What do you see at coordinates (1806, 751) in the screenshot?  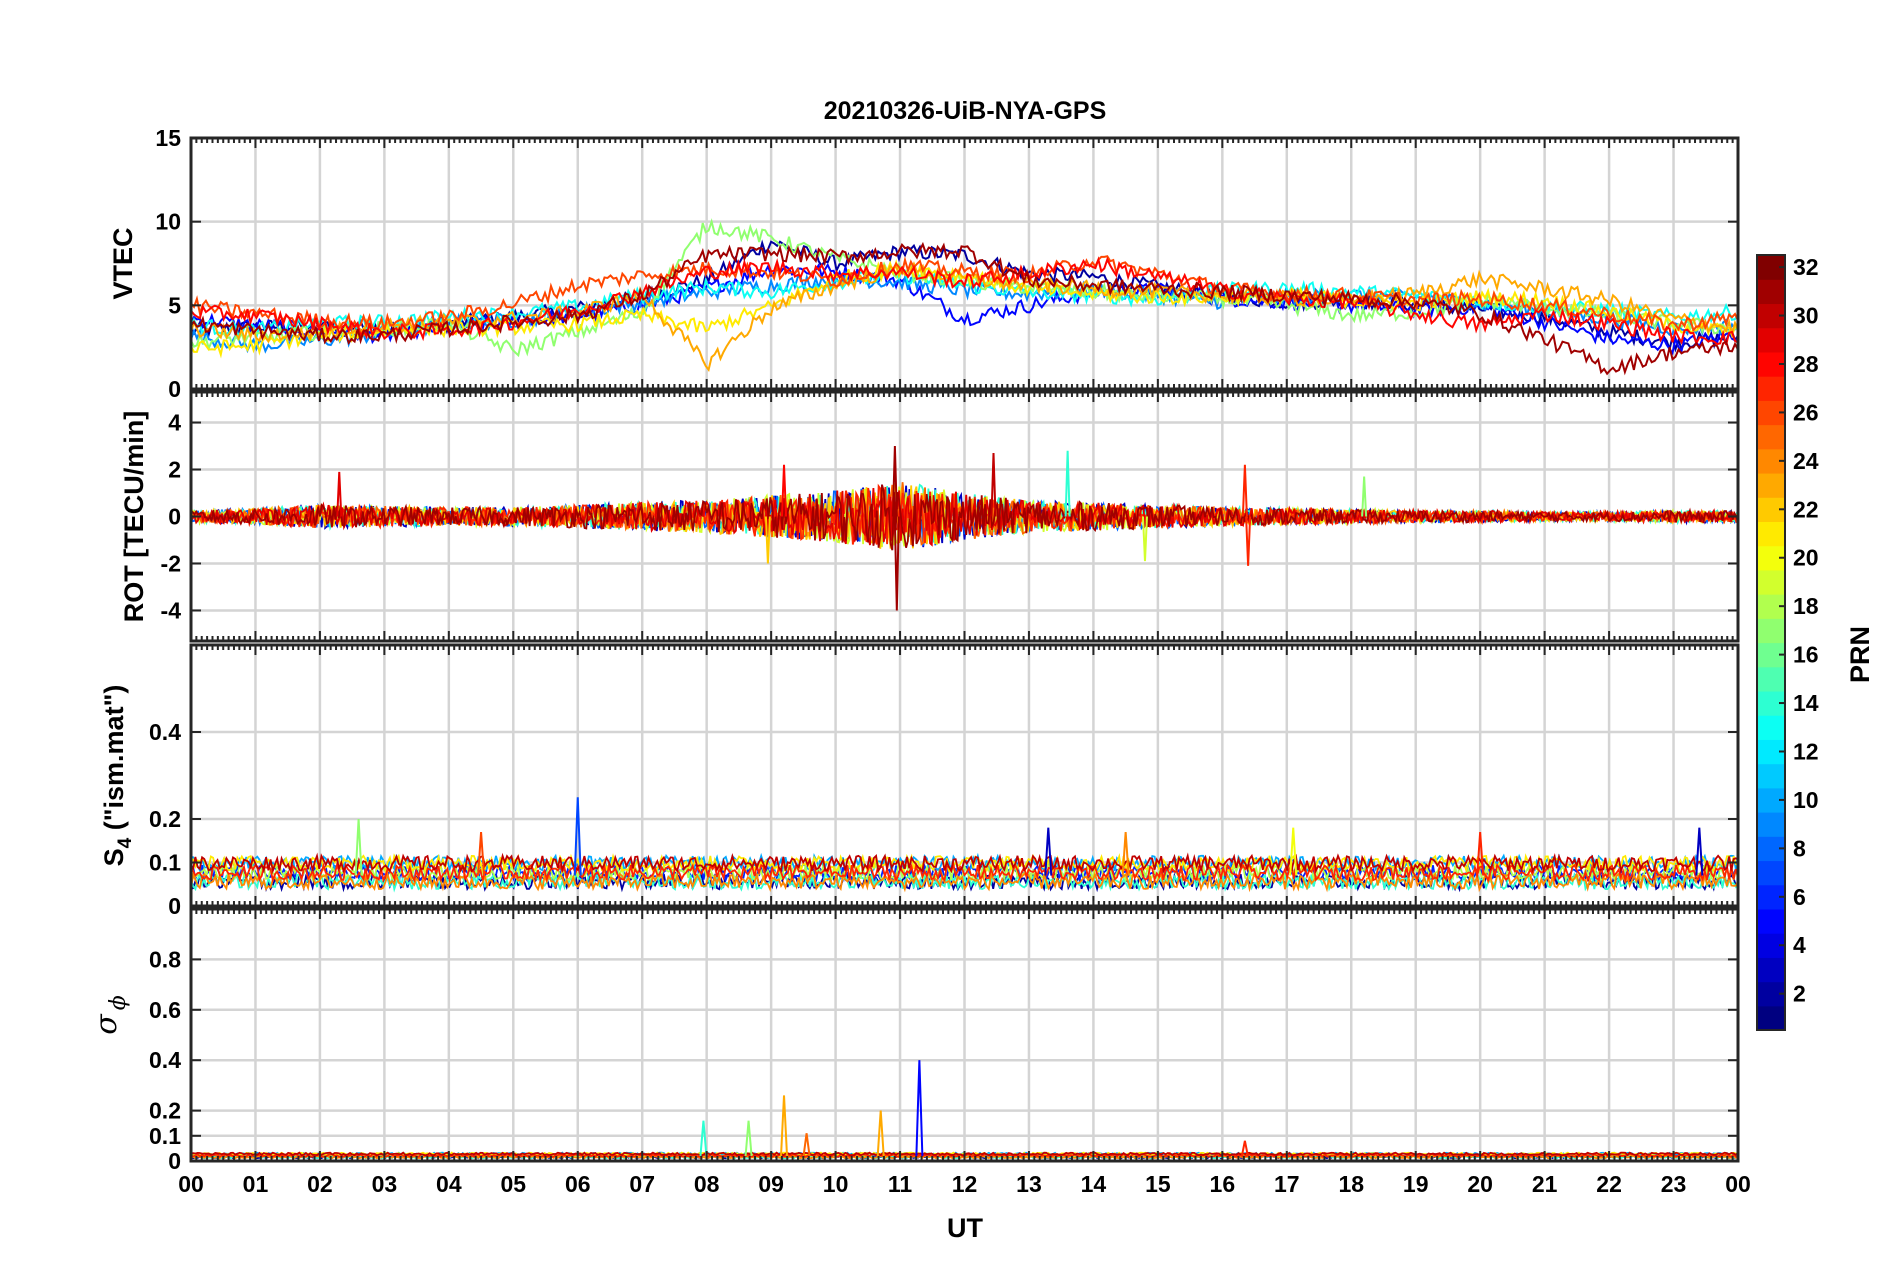 I see `colorbar-tick-label: 12` at bounding box center [1806, 751].